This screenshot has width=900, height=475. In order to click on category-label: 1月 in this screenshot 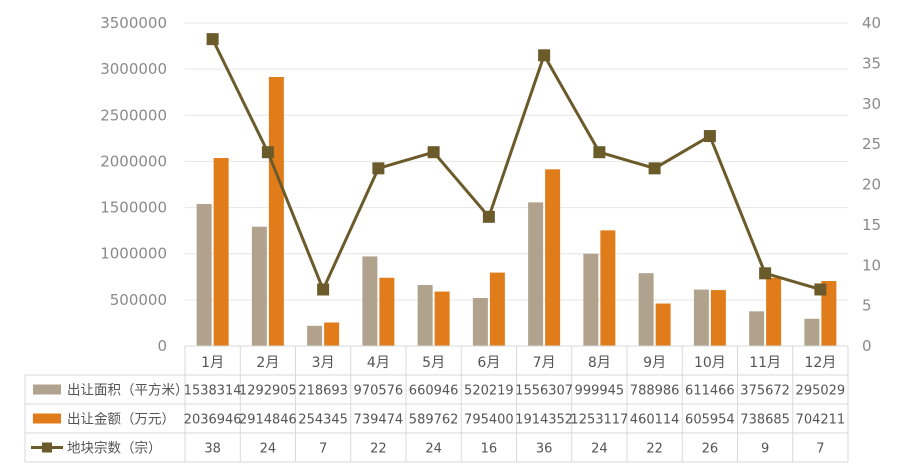, I will do `click(212, 363)`.